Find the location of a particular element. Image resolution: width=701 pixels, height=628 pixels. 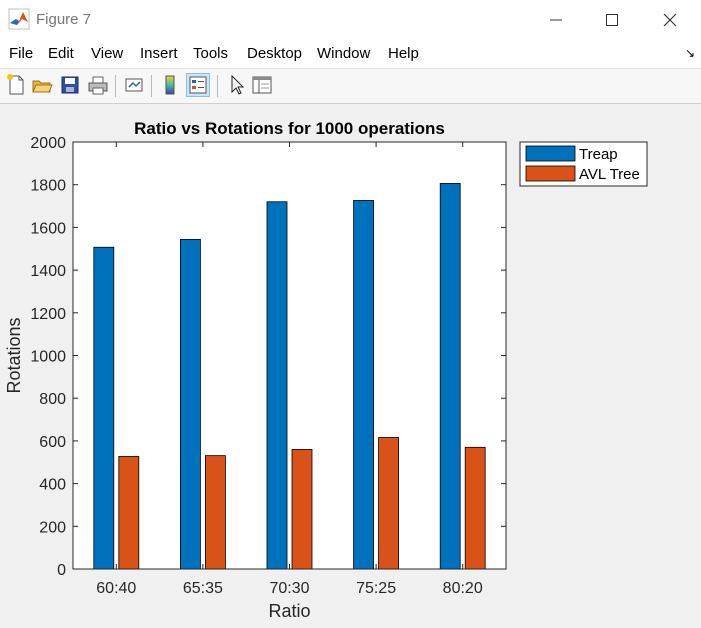

y-tick-label: 800 is located at coordinates (52, 399).